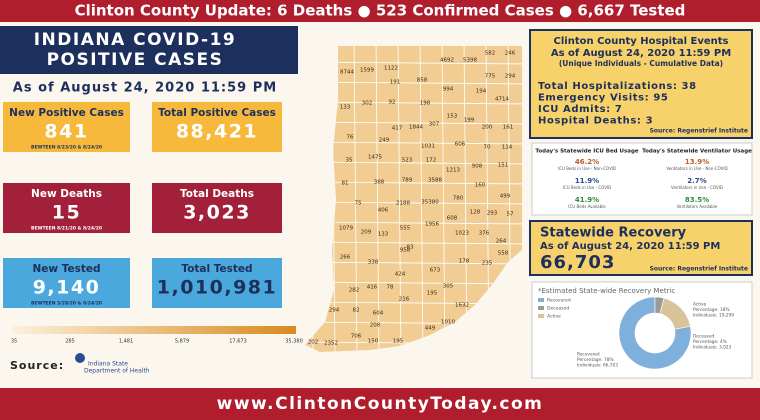 This screenshot has width=760, height=420. I want to click on legend-label: 35,380, so click(294, 342).